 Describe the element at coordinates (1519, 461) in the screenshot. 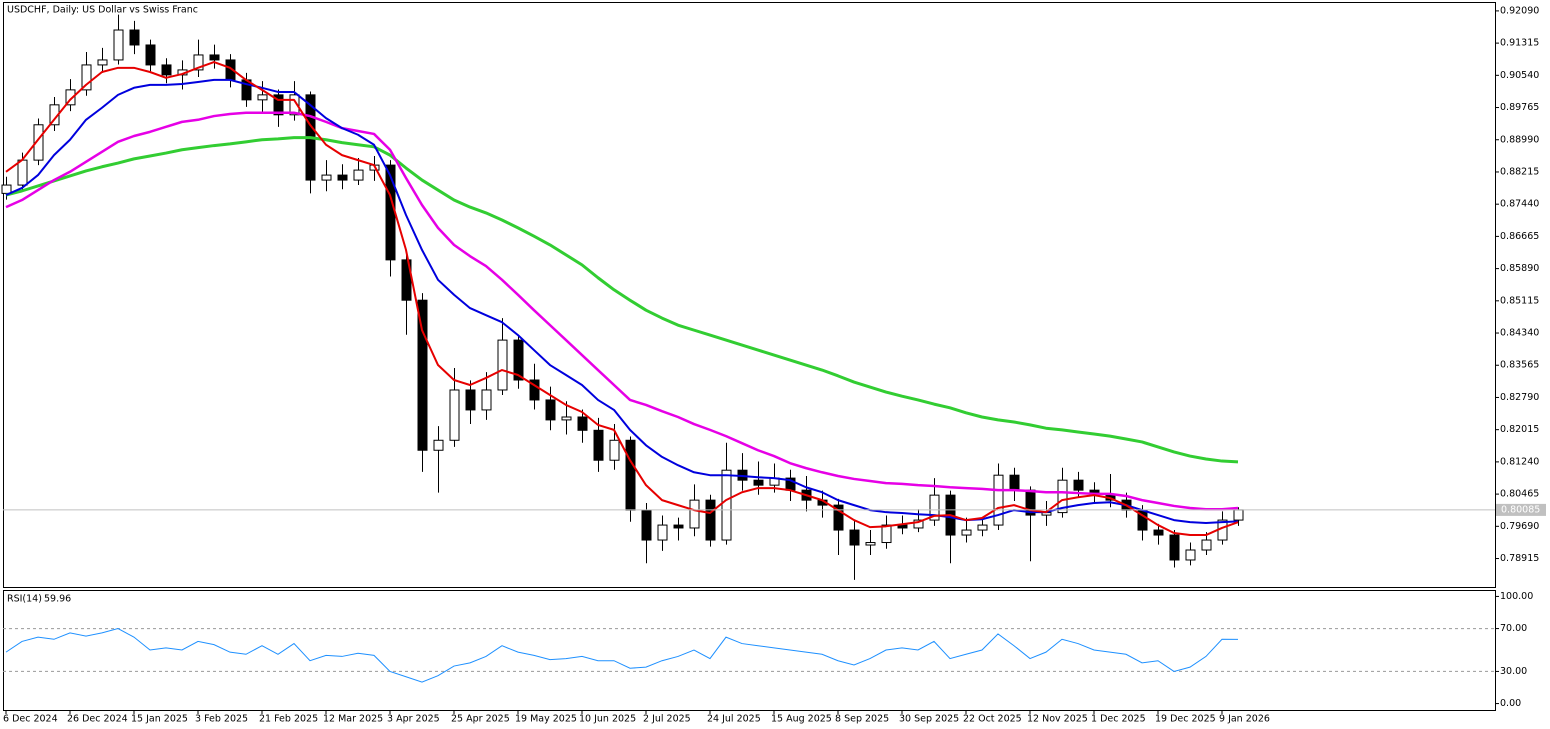

I see `y-tick-label: 0.81240` at that location.